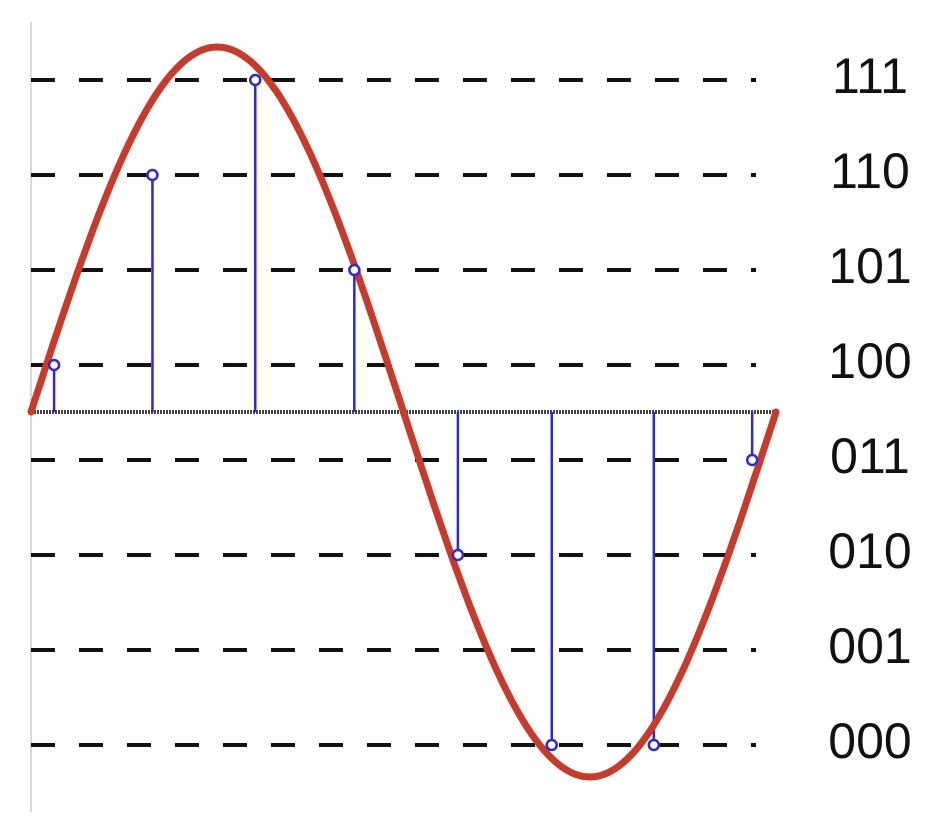  I want to click on level-label-111: 111, so click(870, 76).